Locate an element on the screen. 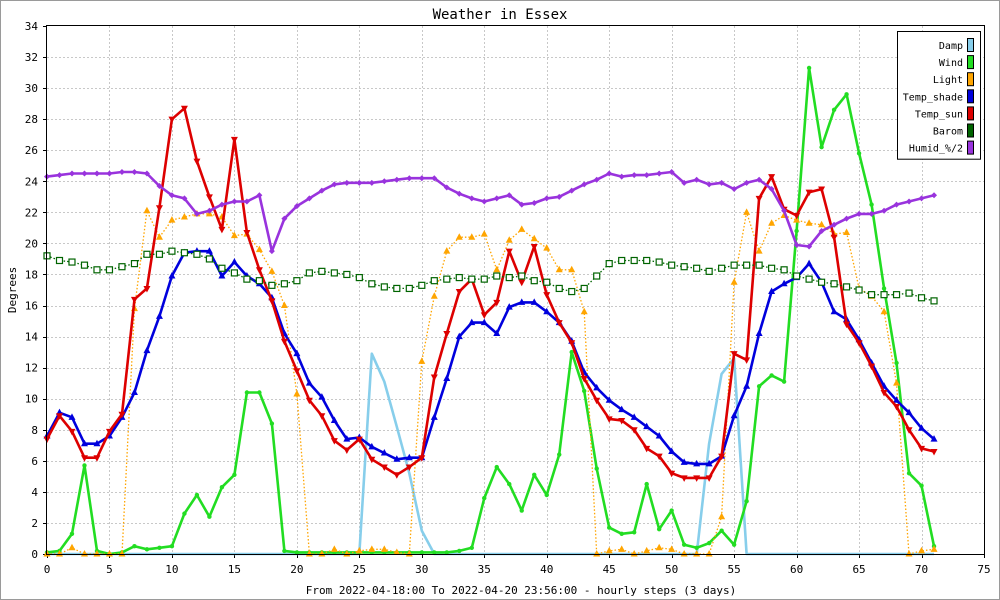  y-tick-label: 34 is located at coordinates (32, 26).